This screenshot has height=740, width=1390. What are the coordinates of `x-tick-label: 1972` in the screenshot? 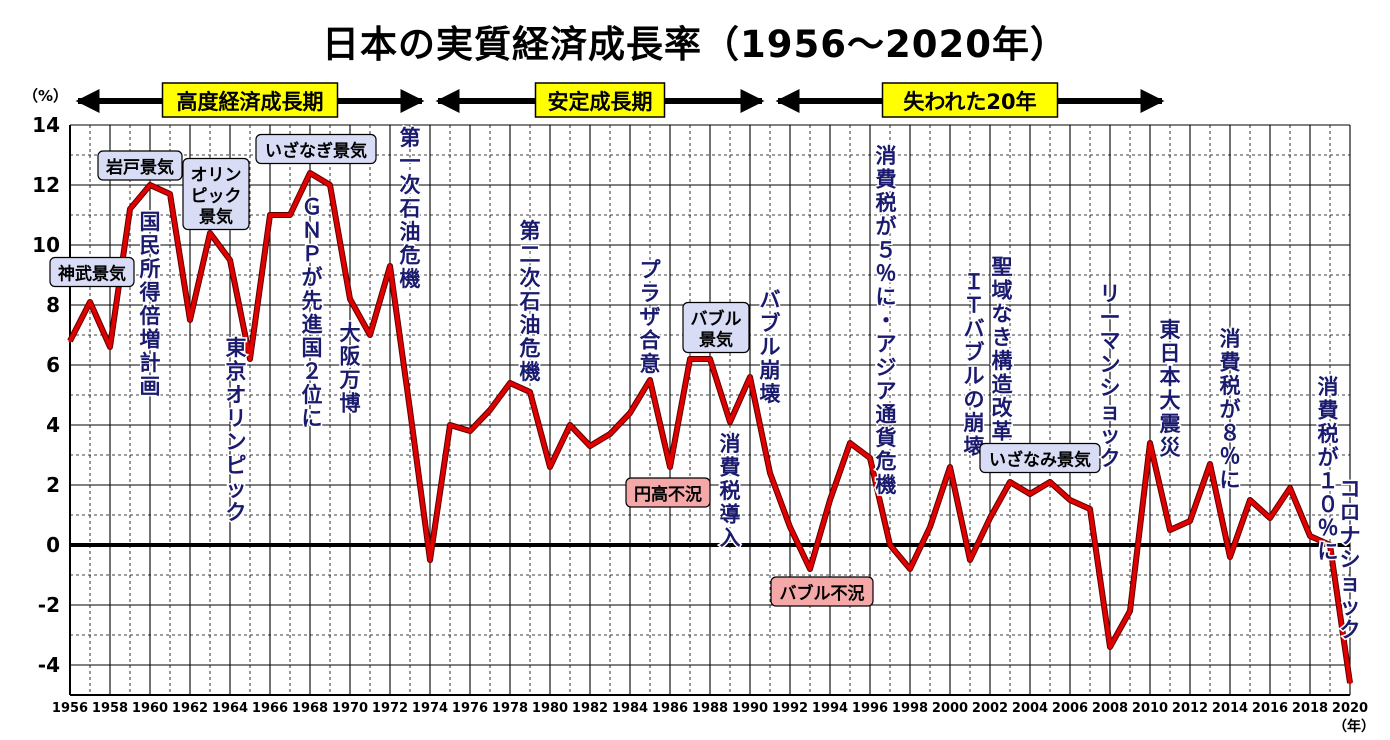 It's located at (390, 708).